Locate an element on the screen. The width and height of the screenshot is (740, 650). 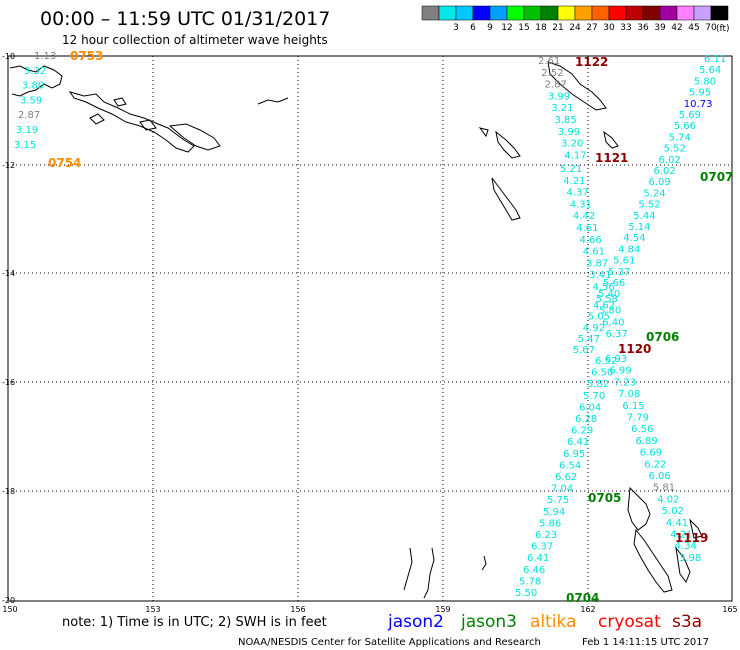
color-scale-tick: 6 is located at coordinates (473, 28).